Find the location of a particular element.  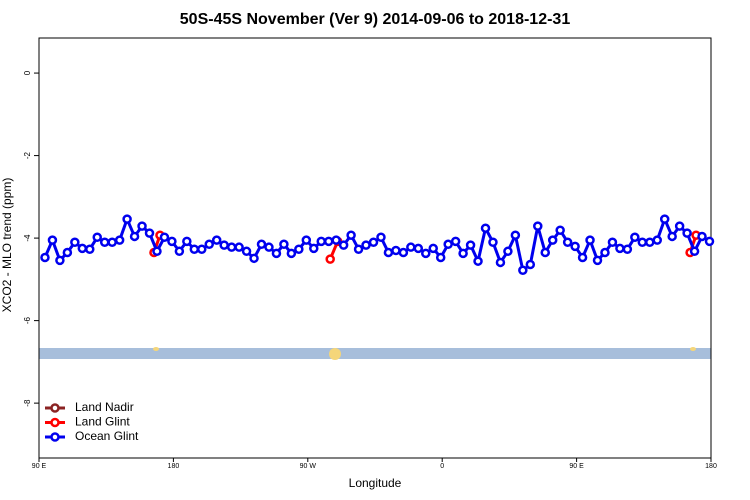

y-axis-label: XCO2 - MLO trend (ppm) is located at coordinates (7, 245).